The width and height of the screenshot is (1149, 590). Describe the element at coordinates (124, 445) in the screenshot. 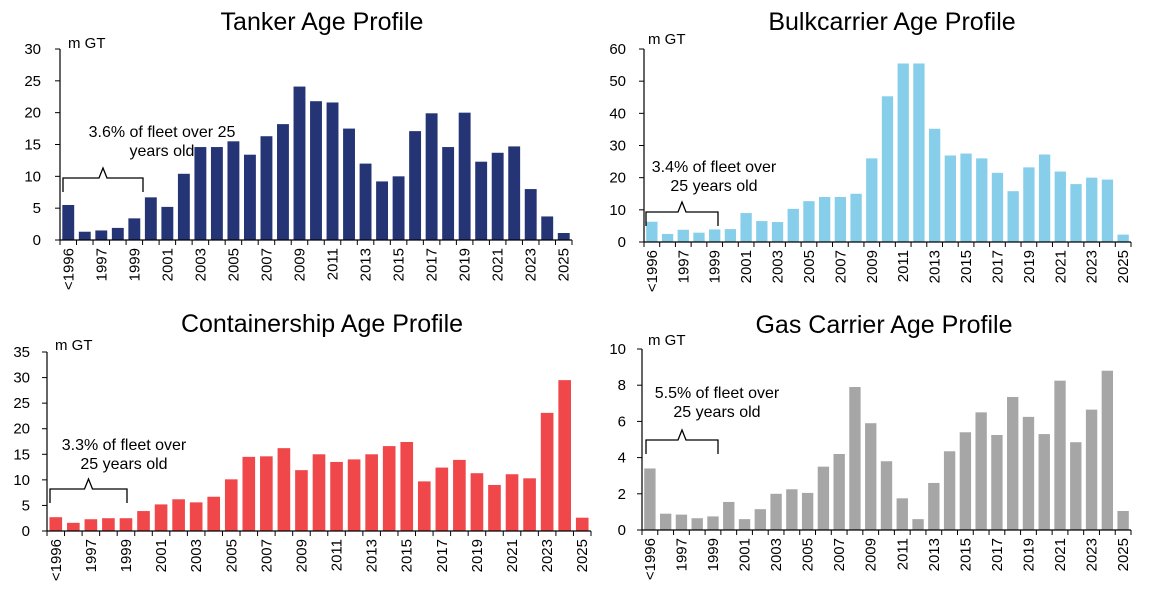

I see `annotation-text: 3.3% of fleet over` at that location.